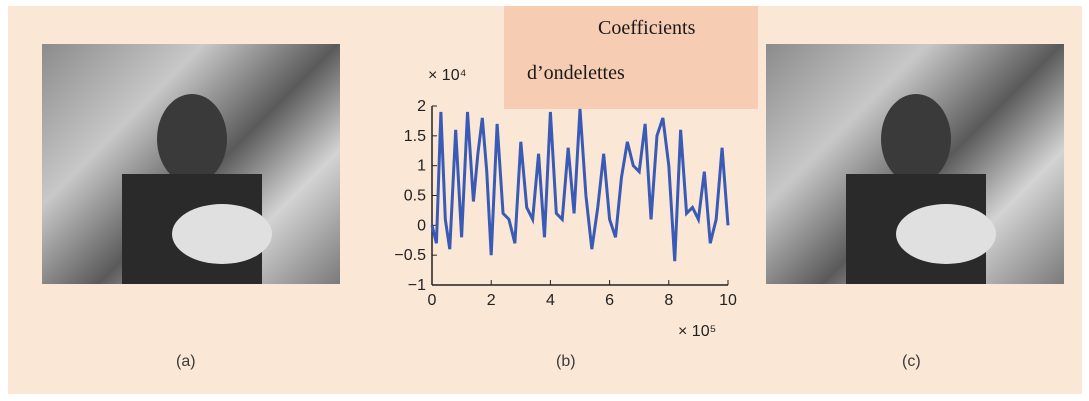 The image size is (1089, 401). I want to click on photo-a-placeholder, so click(197, 189).